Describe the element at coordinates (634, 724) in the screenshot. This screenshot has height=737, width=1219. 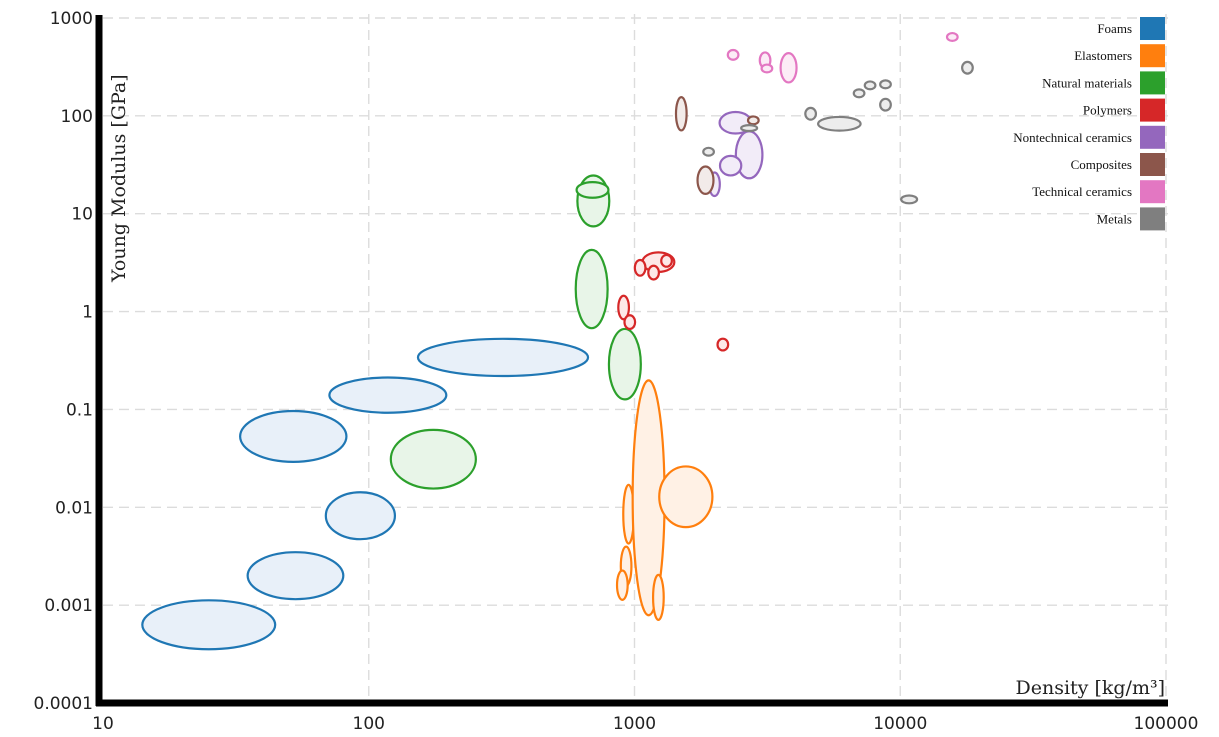
I see `x-tick-label: 1000` at that location.